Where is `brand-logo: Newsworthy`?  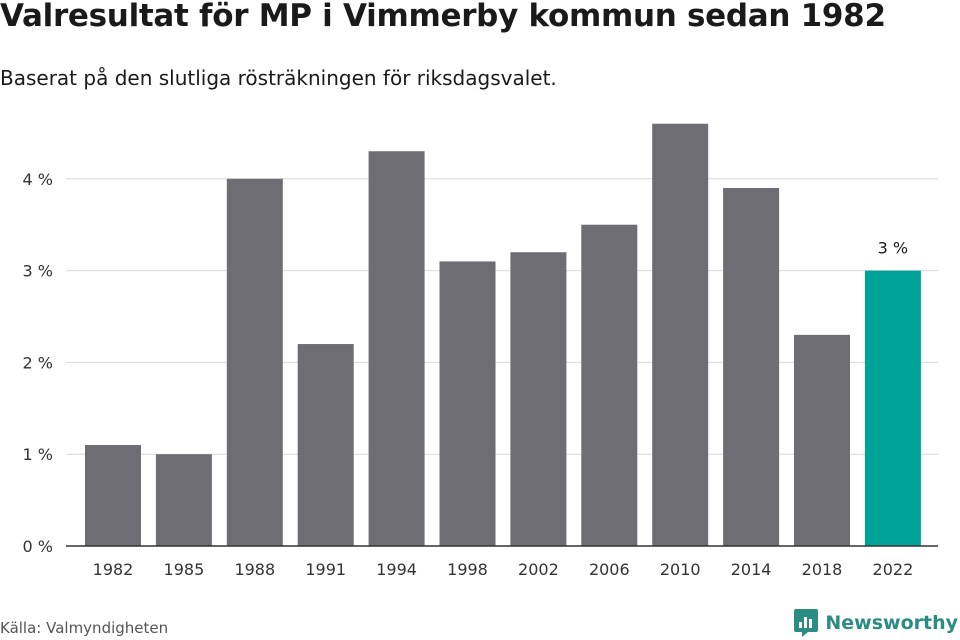 brand-logo: Newsworthy is located at coordinates (875, 623).